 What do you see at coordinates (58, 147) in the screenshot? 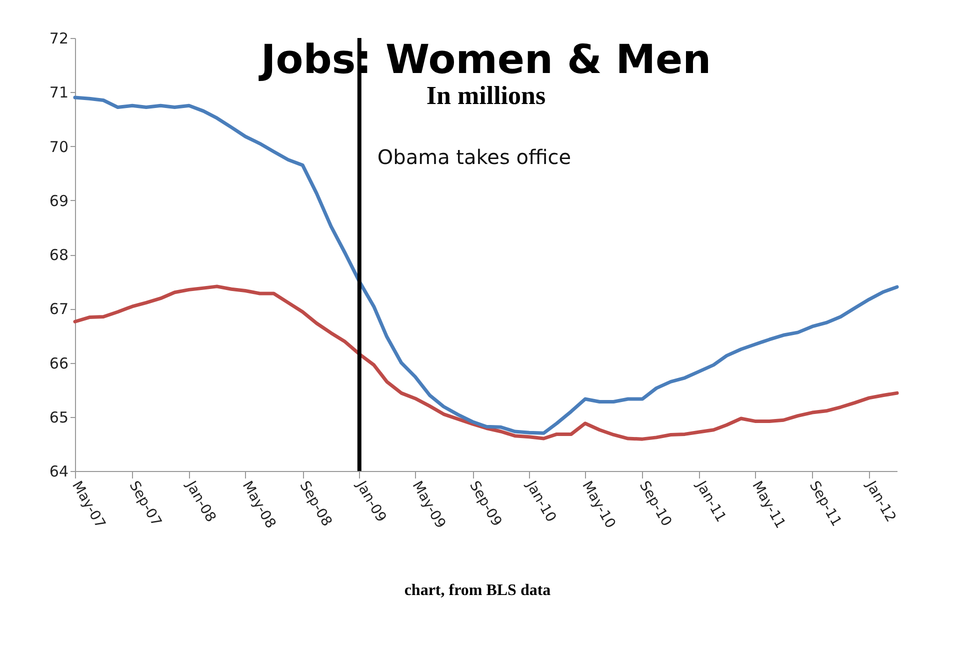
I see `y-tick-label: 70` at bounding box center [58, 147].